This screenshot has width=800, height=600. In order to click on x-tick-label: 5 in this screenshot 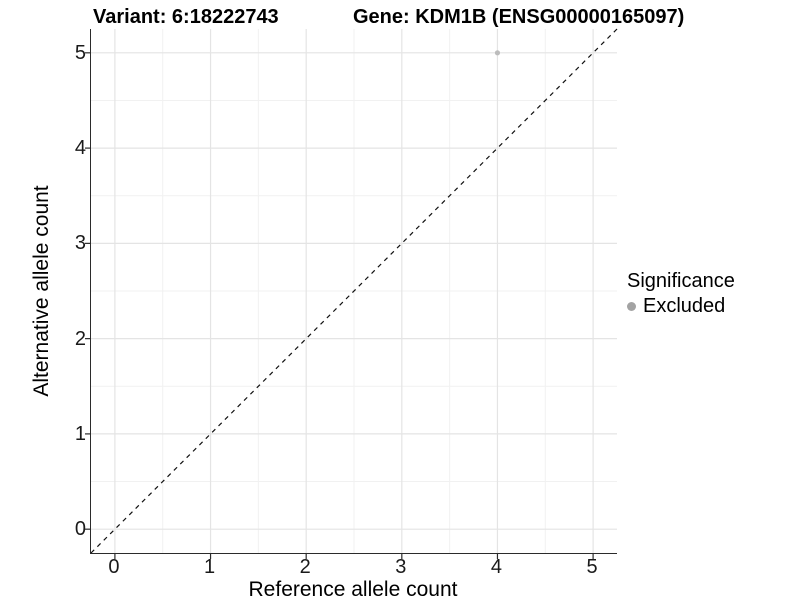, I will do `click(592, 567)`.